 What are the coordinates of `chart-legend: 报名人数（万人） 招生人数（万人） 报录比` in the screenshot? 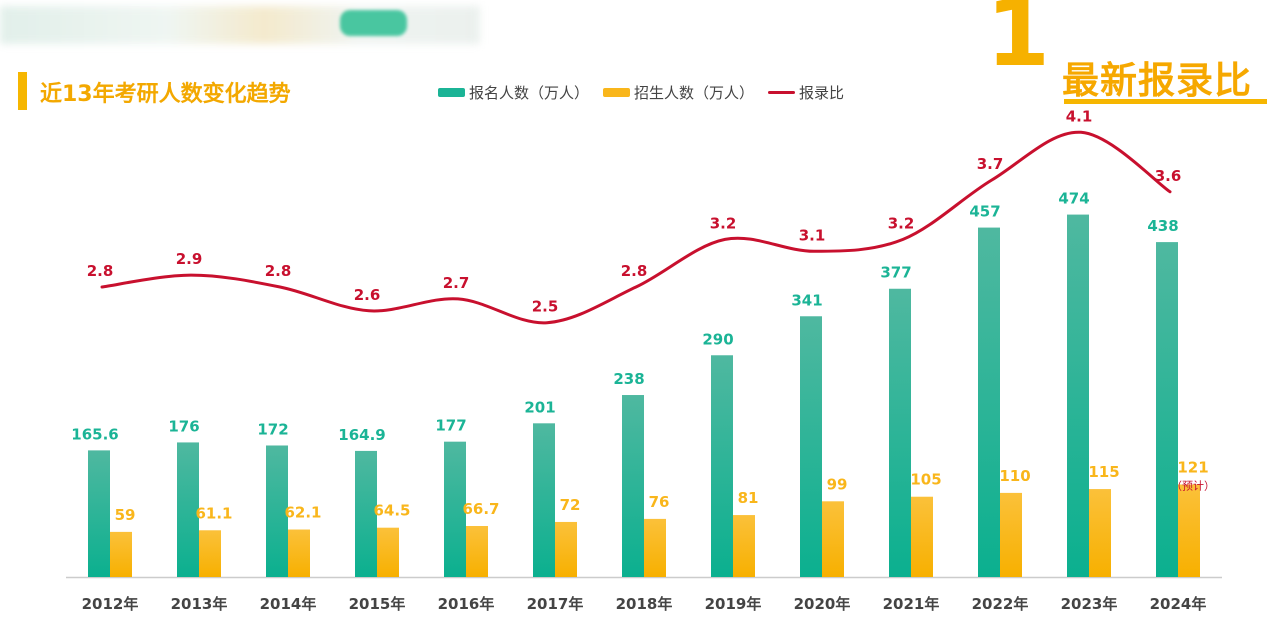 It's located at (641, 92).